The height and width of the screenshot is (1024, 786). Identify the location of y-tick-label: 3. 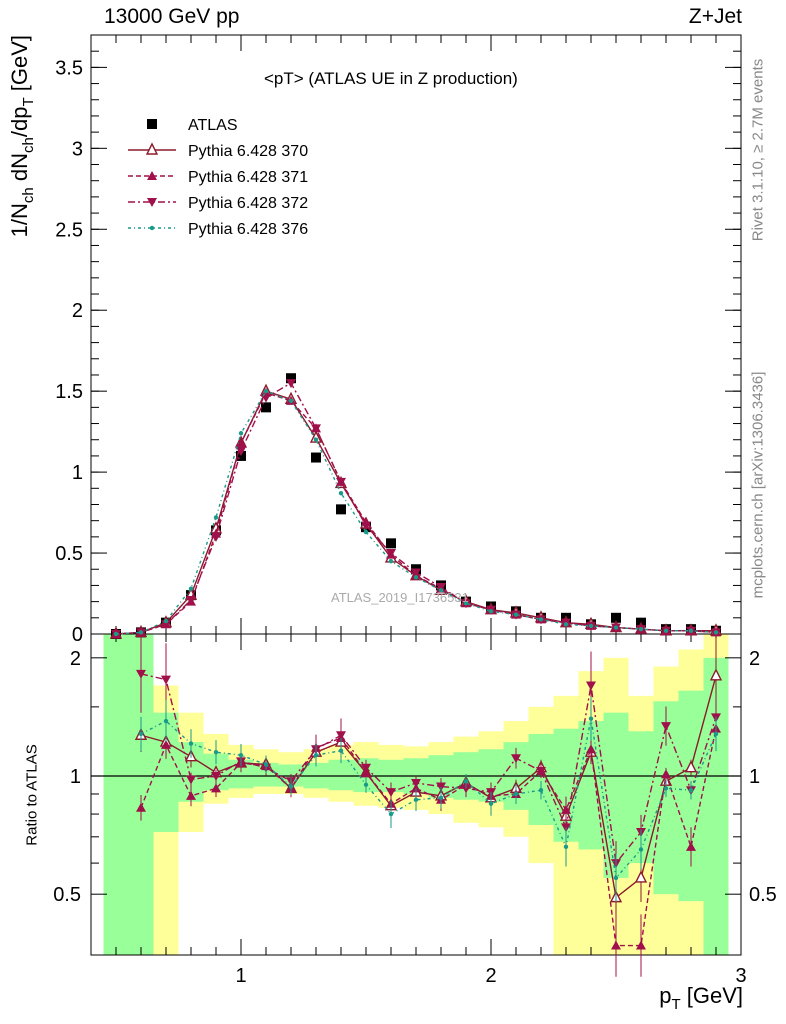
(77, 149).